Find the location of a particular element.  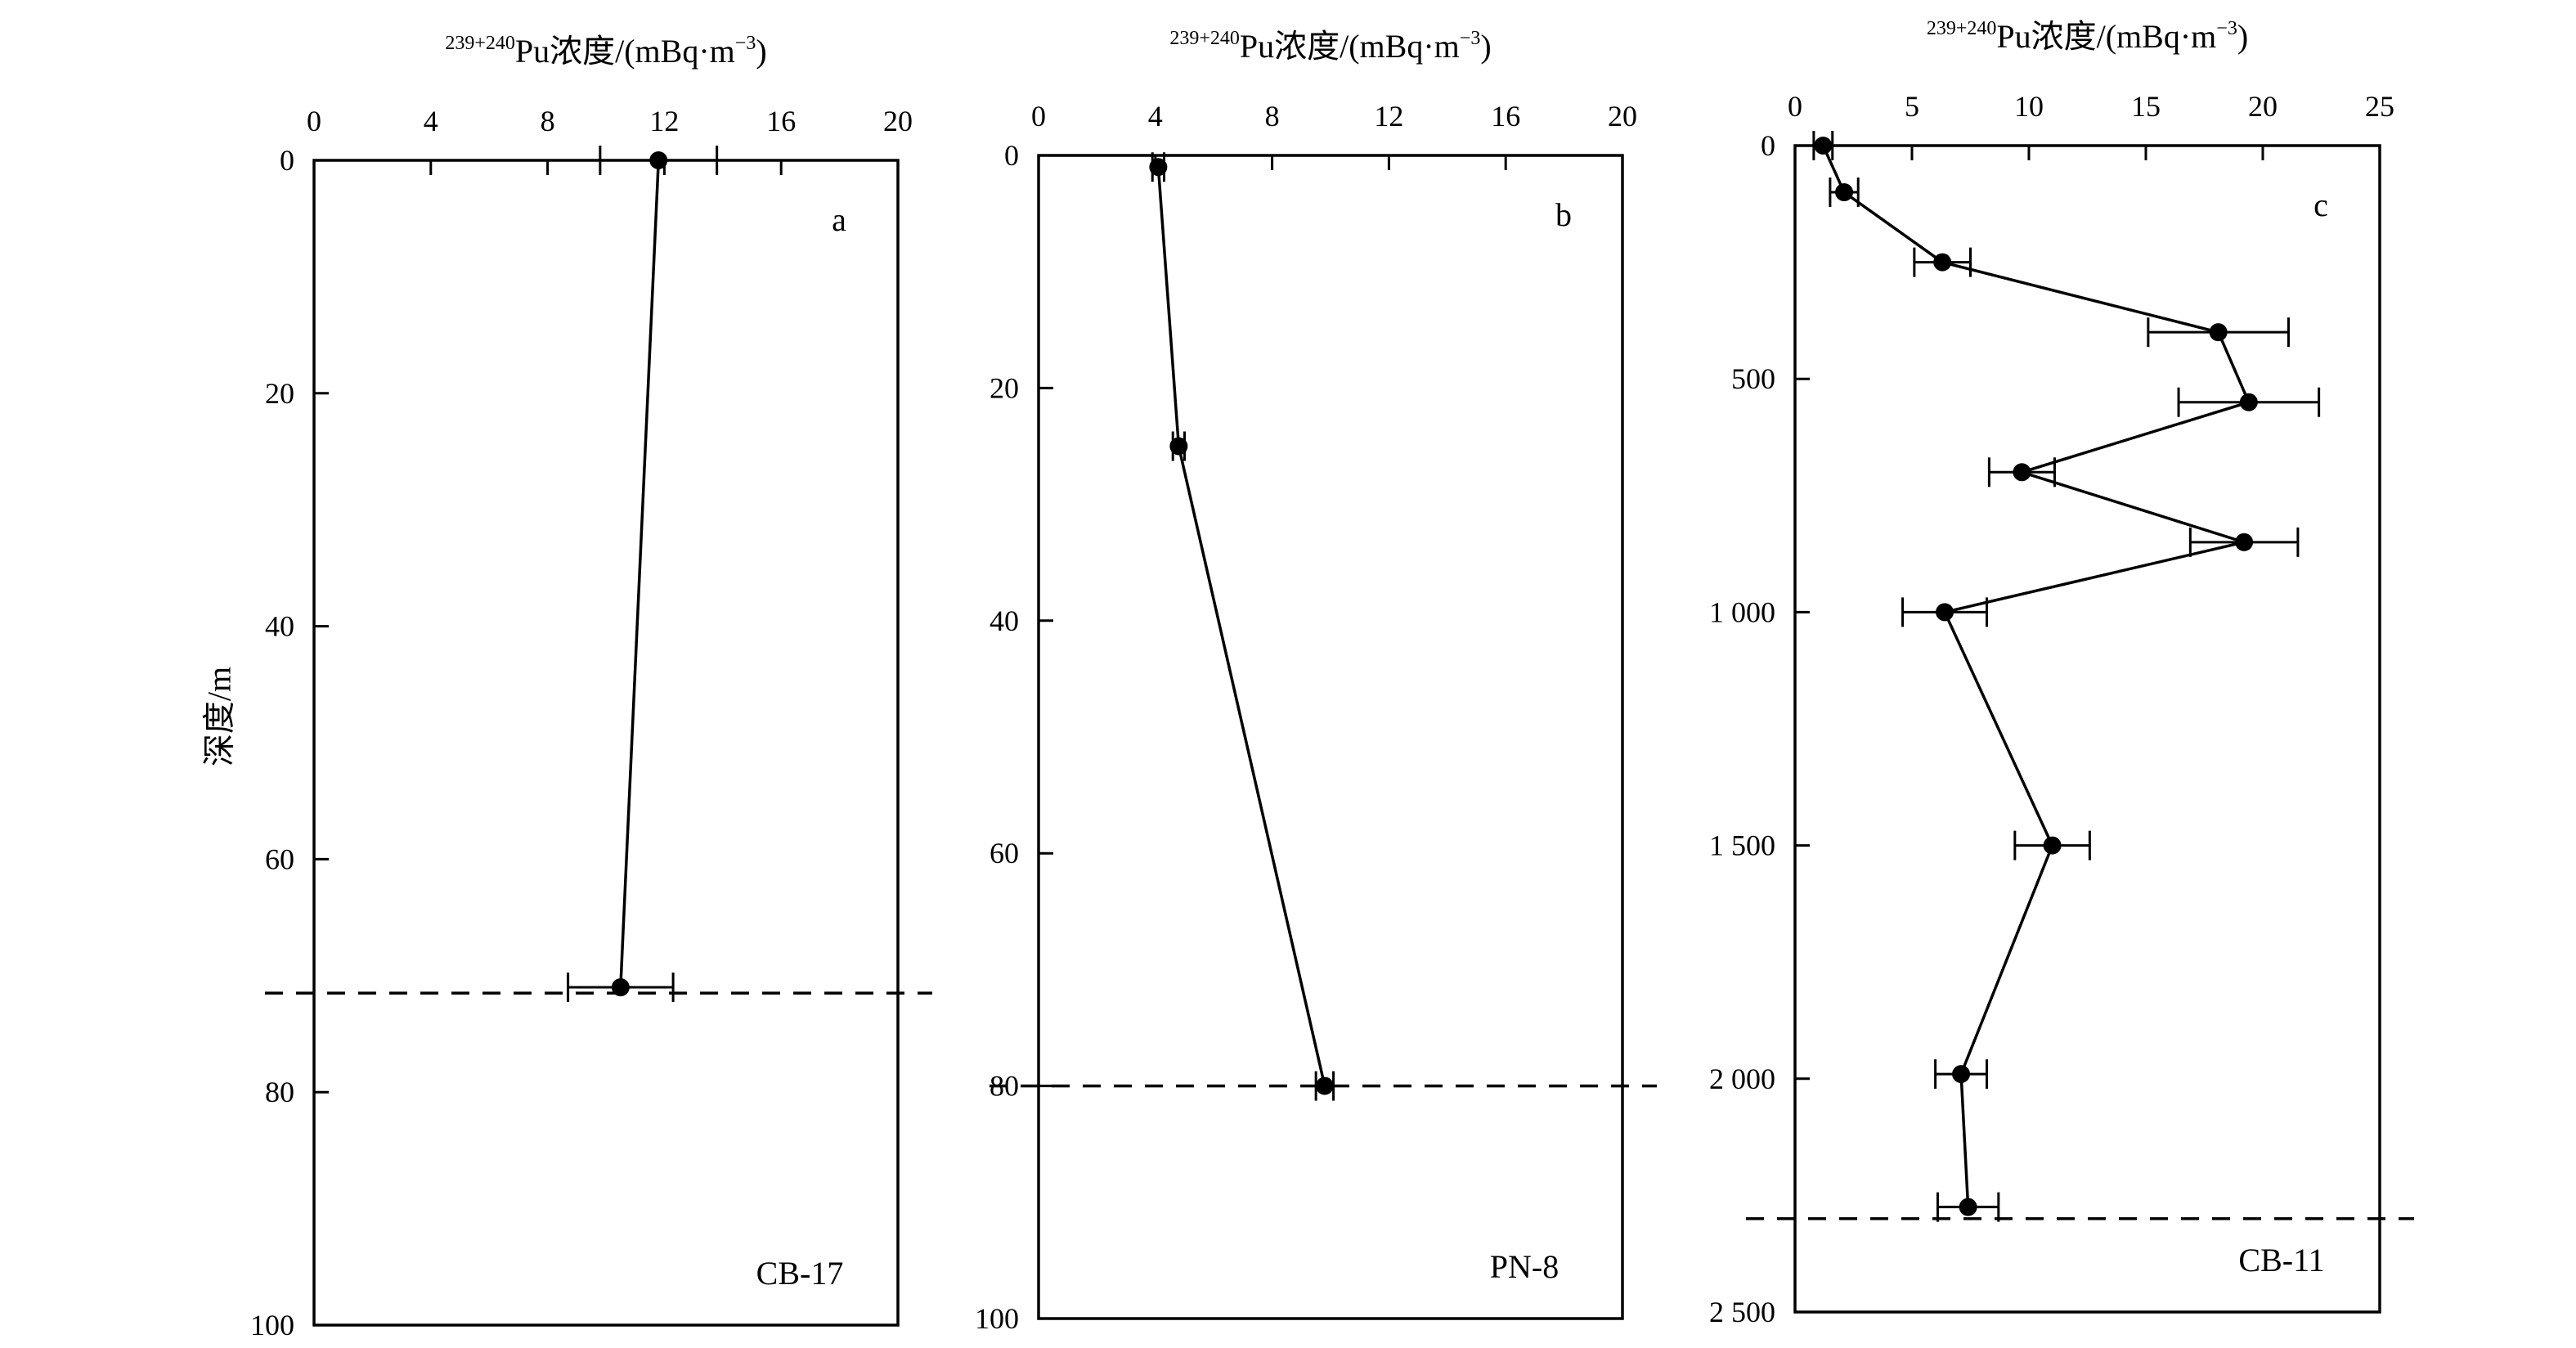

x-tick-label: 5 is located at coordinates (1912, 106).